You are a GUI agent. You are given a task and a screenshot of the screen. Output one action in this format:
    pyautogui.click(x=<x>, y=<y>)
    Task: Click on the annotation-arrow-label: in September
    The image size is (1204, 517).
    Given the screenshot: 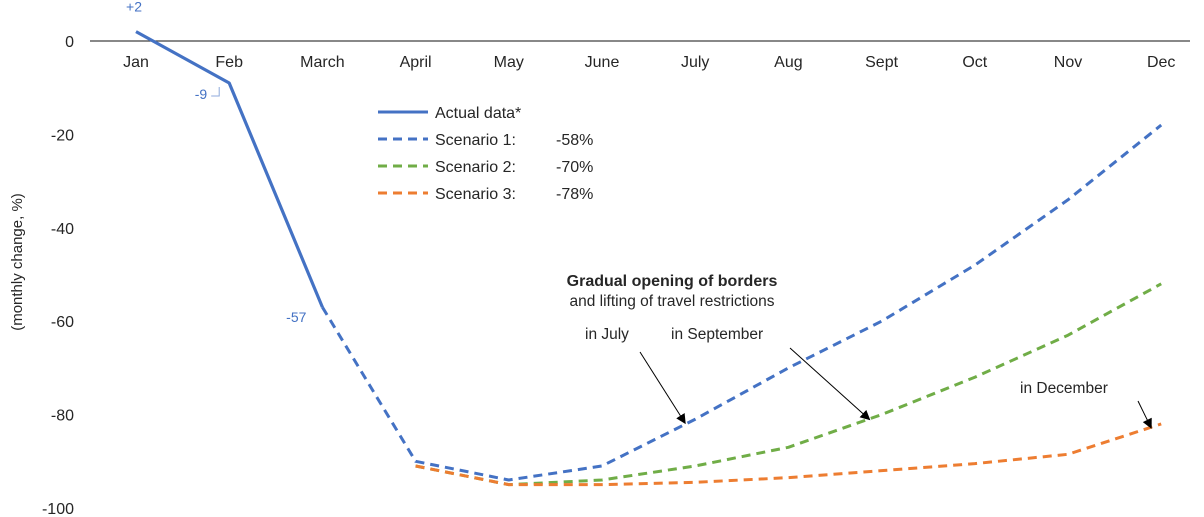 What is the action you would take?
    pyautogui.click(x=717, y=334)
    